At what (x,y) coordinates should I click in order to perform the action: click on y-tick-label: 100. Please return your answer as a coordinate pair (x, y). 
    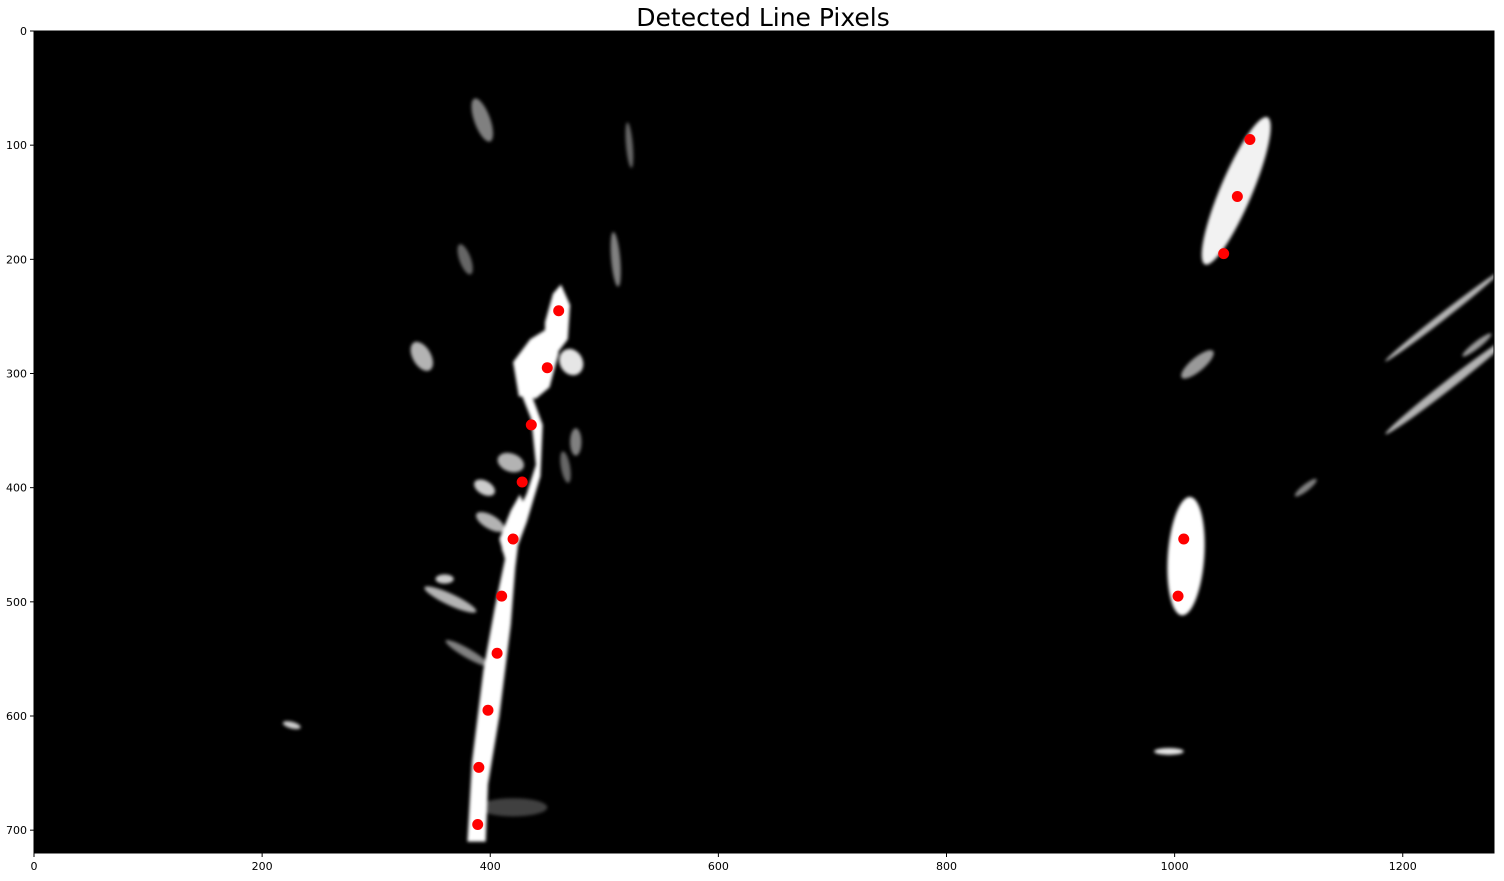
    Looking at the image, I should click on (16, 145).